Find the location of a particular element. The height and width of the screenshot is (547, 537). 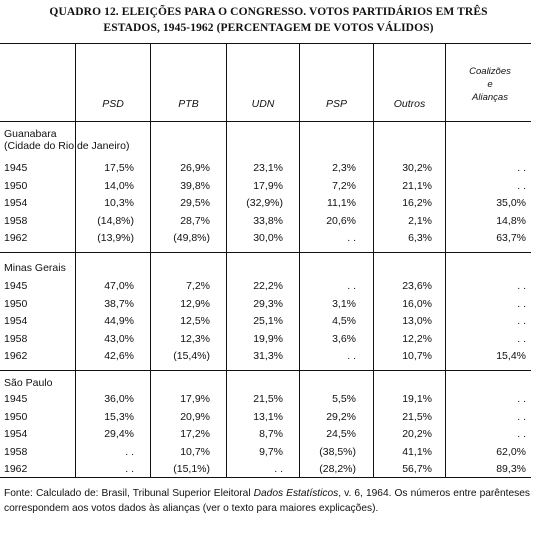

table-row: 1945 17,5% 26,9% 23,1% 2,3% 30,2% . . is located at coordinates (268, 170).